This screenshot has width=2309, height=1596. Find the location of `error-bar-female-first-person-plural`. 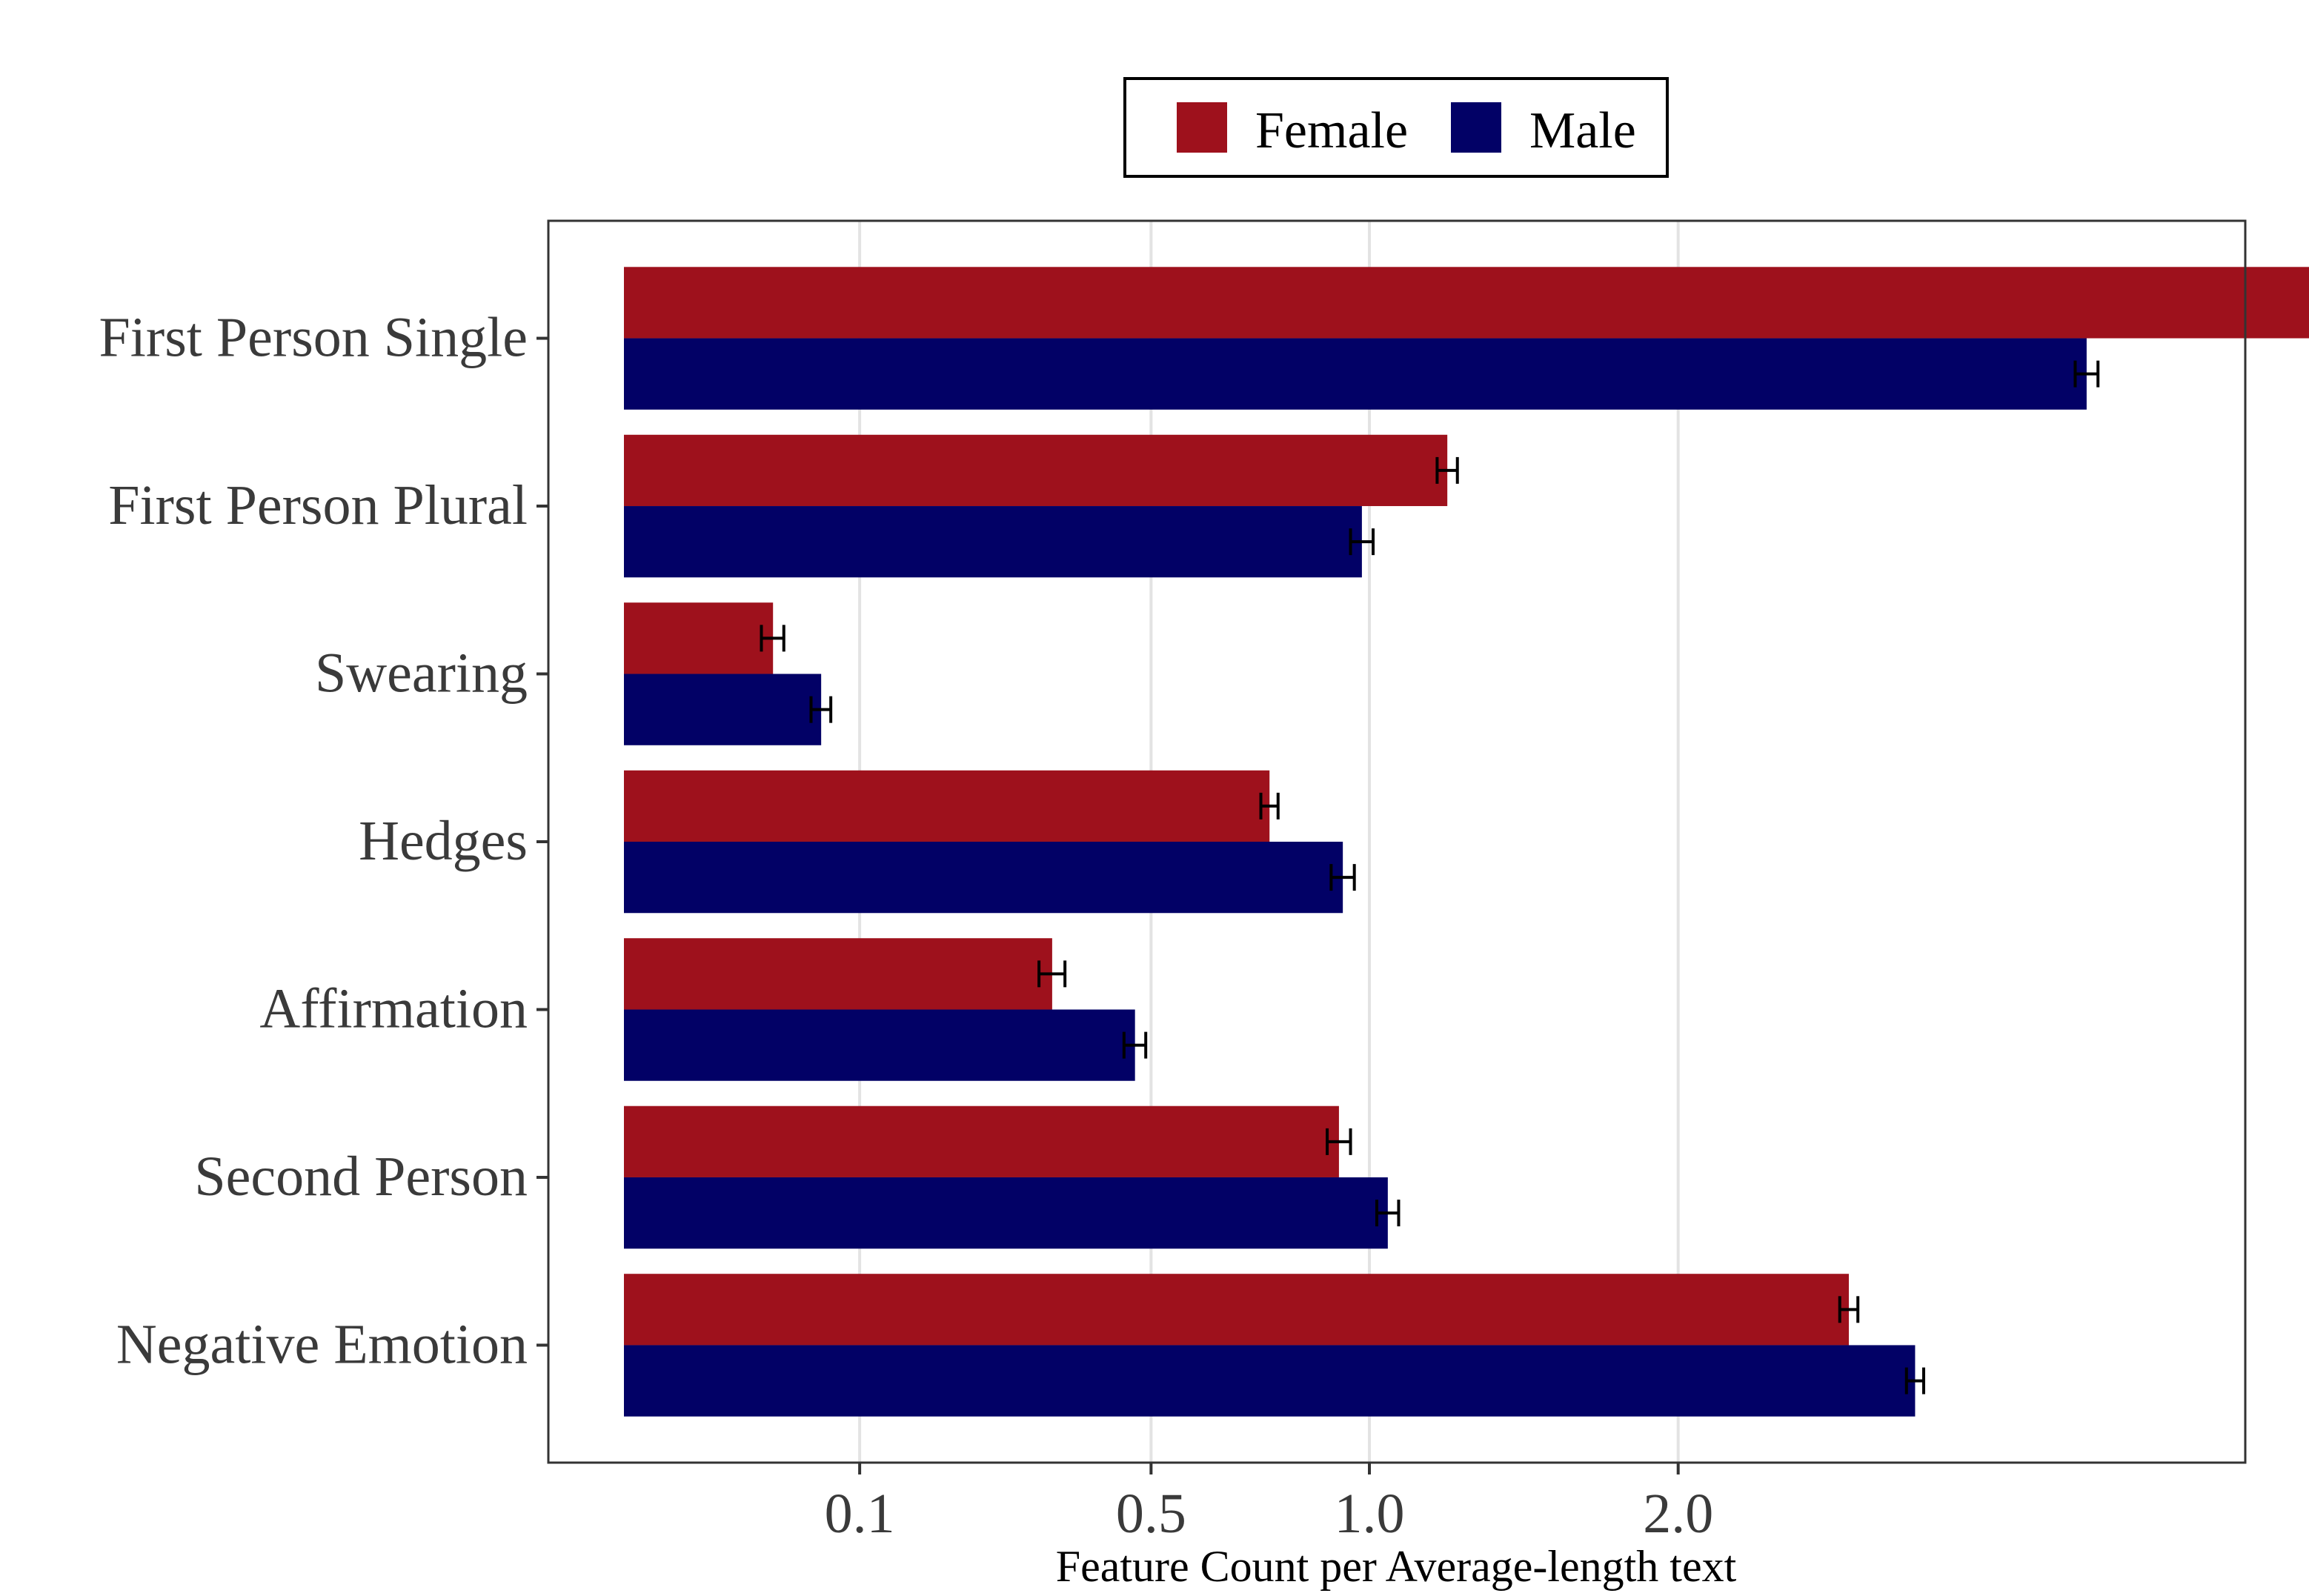

error-bar-female-first-person-plural is located at coordinates (1447, 470).